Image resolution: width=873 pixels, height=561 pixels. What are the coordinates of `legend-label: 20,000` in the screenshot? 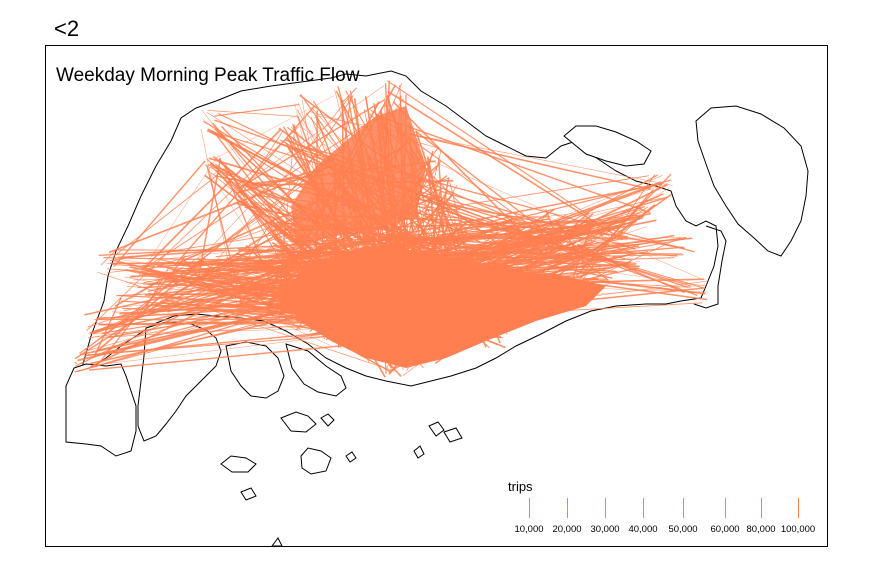 It's located at (567, 529).